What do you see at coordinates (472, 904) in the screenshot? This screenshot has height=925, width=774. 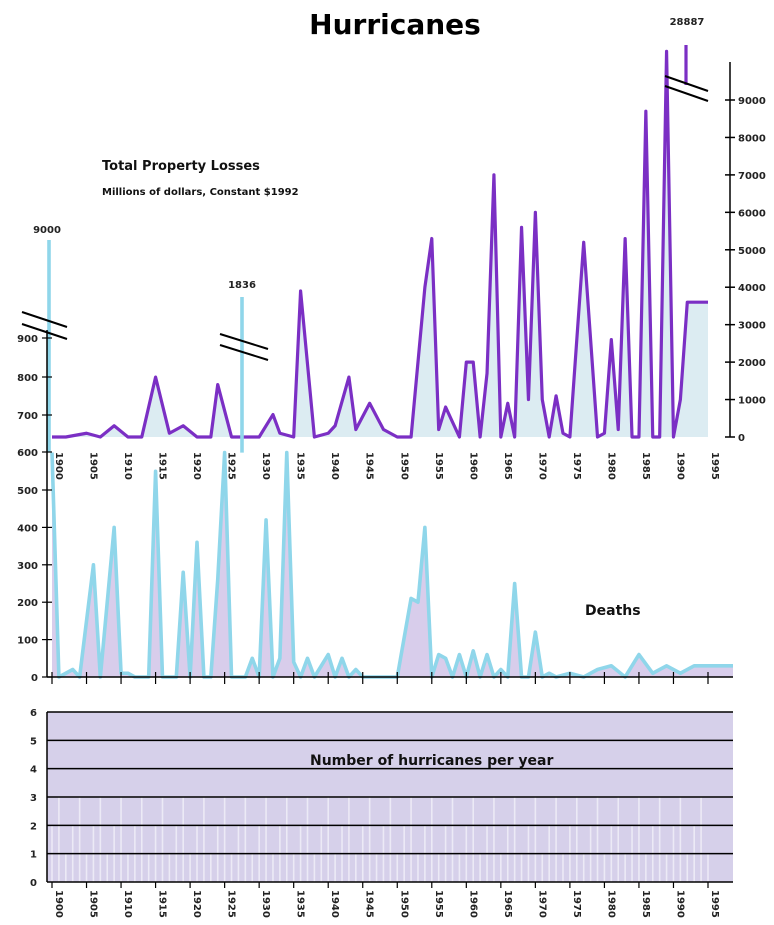 I see `count-x-tick-label: 1960` at bounding box center [472, 904].